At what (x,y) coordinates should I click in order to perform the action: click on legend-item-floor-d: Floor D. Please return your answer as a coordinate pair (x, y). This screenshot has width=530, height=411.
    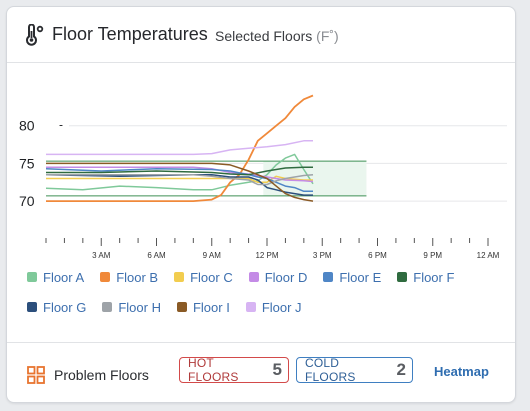
    Looking at the image, I should click on (278, 277).